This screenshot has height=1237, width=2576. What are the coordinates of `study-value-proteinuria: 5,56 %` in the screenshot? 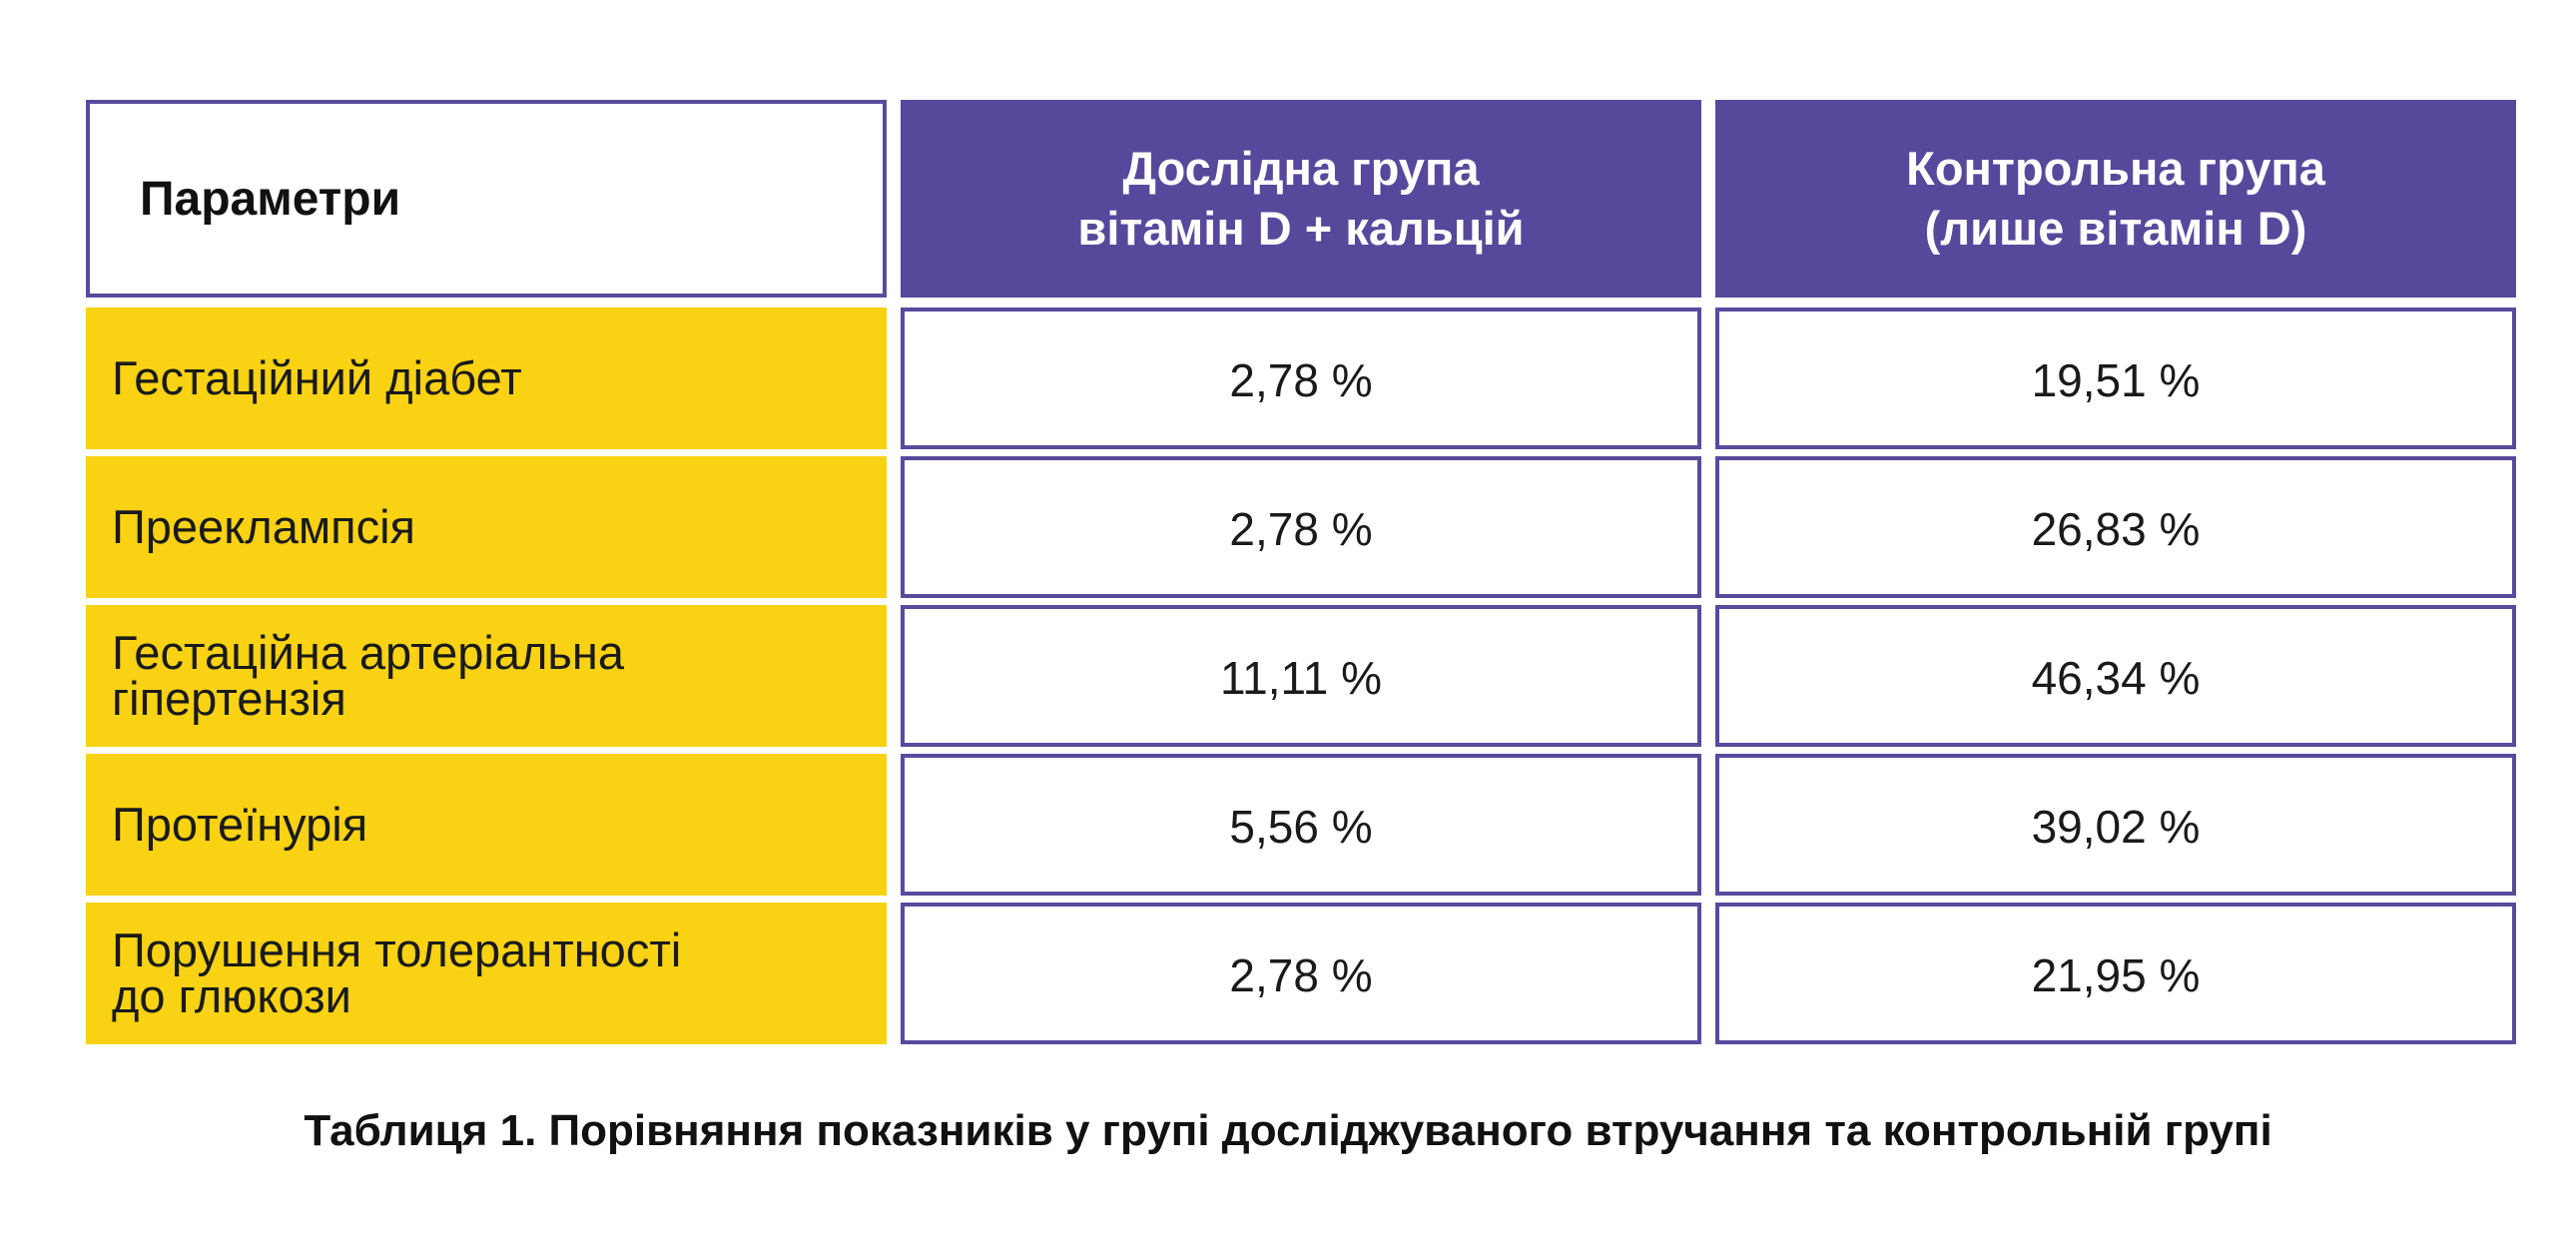 It's located at (1301, 825).